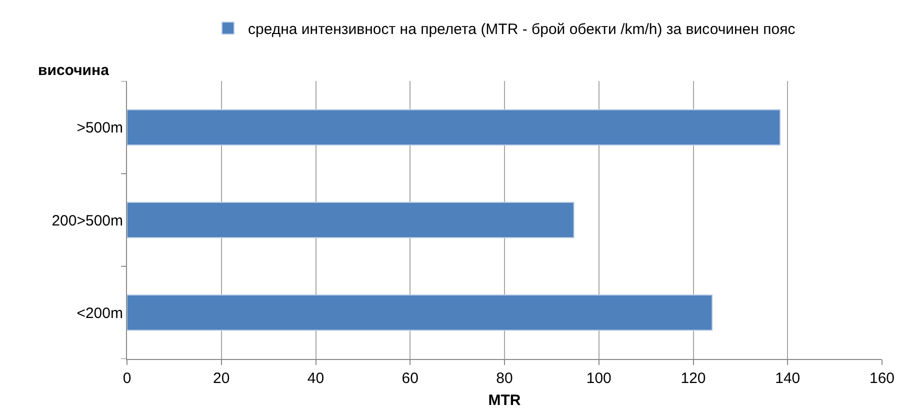  What do you see at coordinates (787, 378) in the screenshot?
I see `x-tick-label: 140` at bounding box center [787, 378].